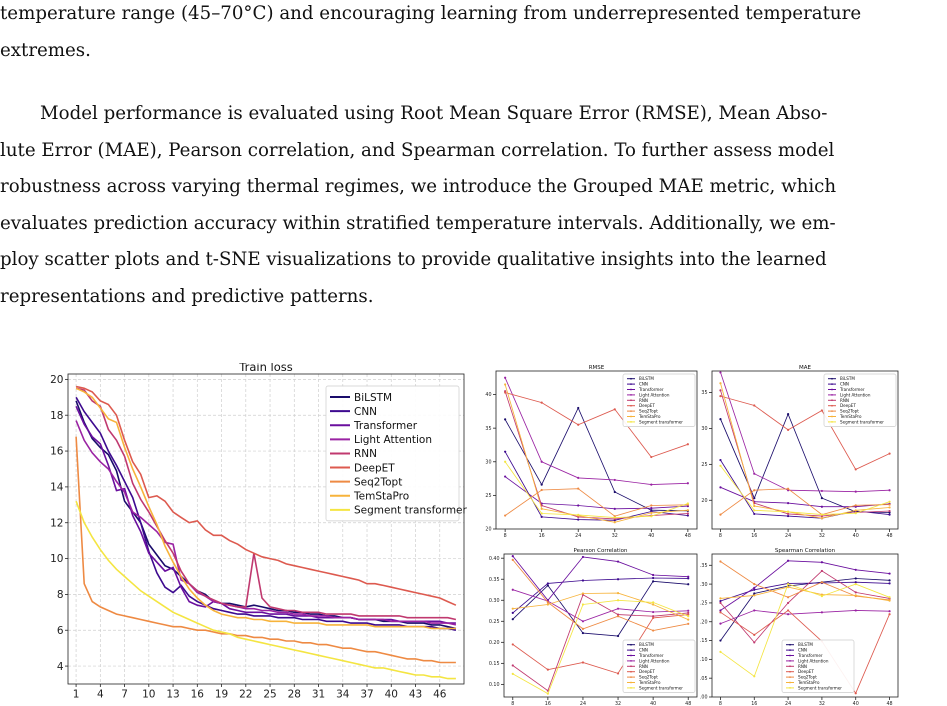  What do you see at coordinates (60, 667) in the screenshot?
I see `y-tick-label: 4` at bounding box center [60, 667].